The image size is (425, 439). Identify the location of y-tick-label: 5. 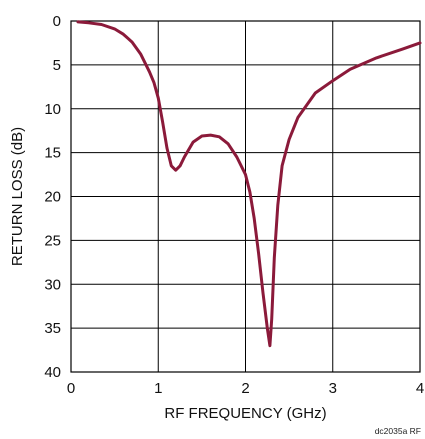
(57, 65).